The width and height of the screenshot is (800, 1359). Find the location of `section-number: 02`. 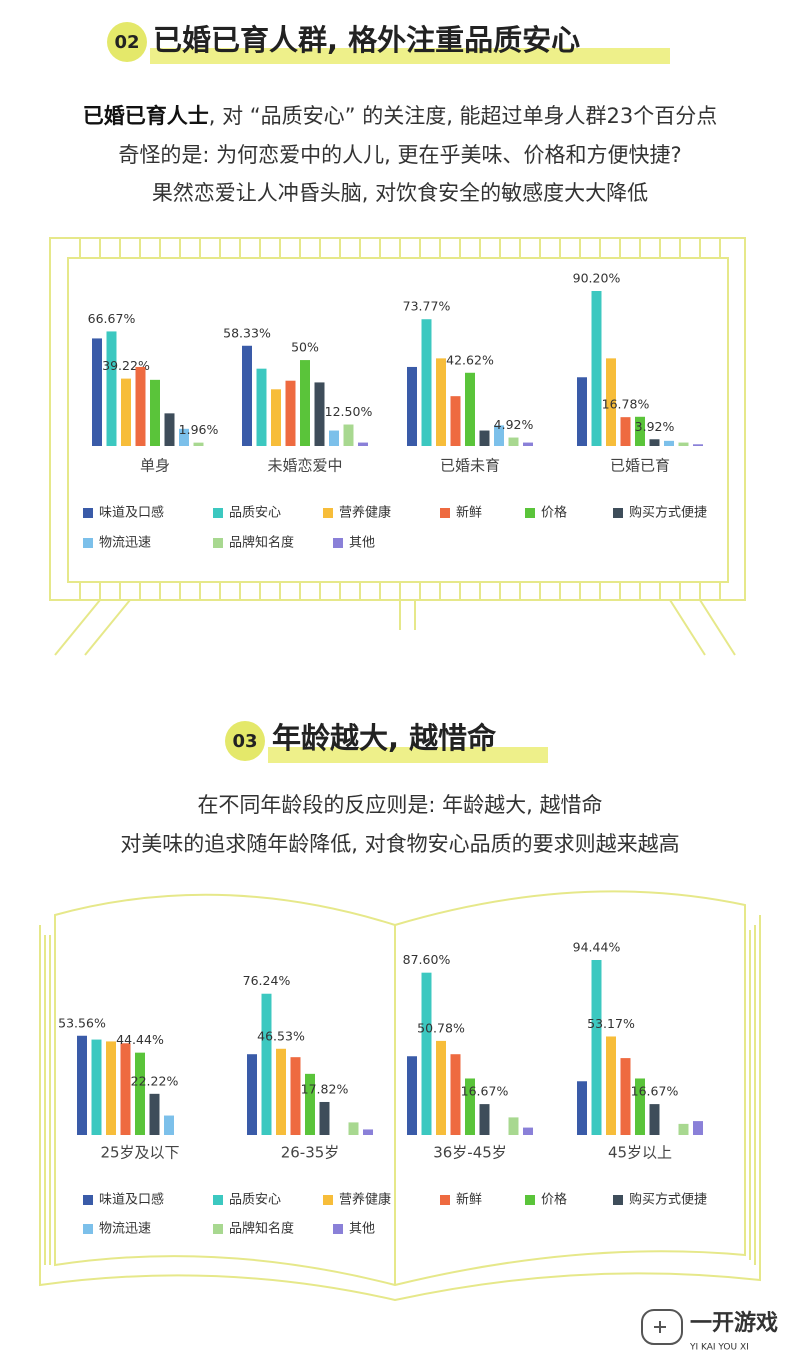

section-number: 02 is located at coordinates (126, 42).